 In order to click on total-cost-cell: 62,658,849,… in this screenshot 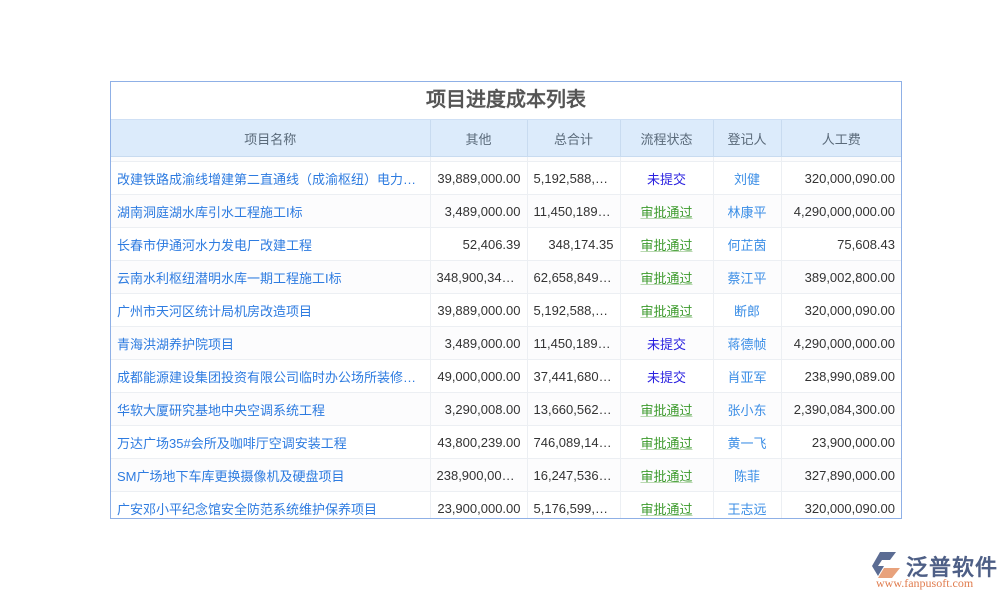, I will do `click(574, 277)`.